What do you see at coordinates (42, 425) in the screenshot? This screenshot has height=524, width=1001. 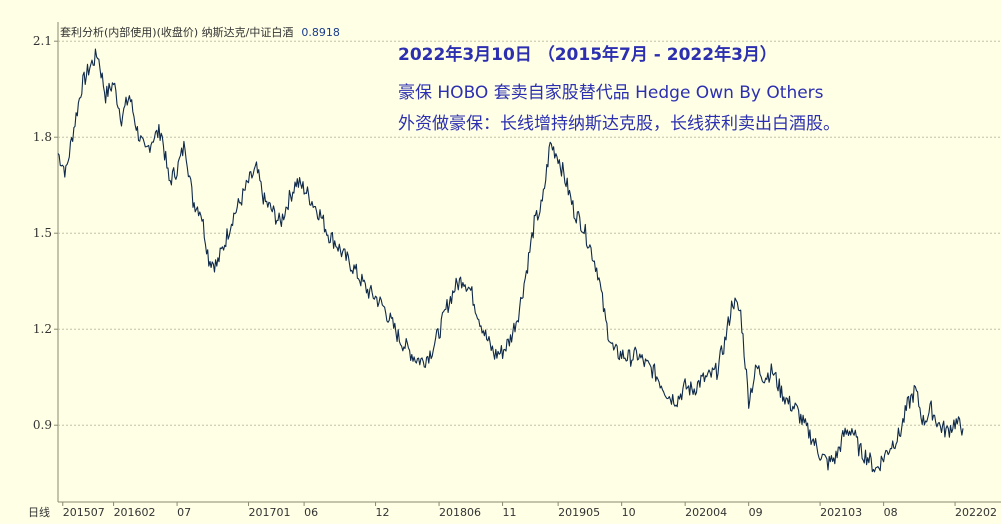 I see `y-tick-label: 0.9` at bounding box center [42, 425].